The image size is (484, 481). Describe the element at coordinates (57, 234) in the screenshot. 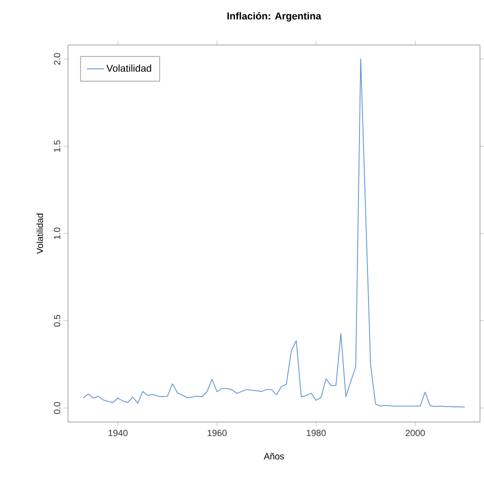

I see `y-tick-label: 1.0` at that location.